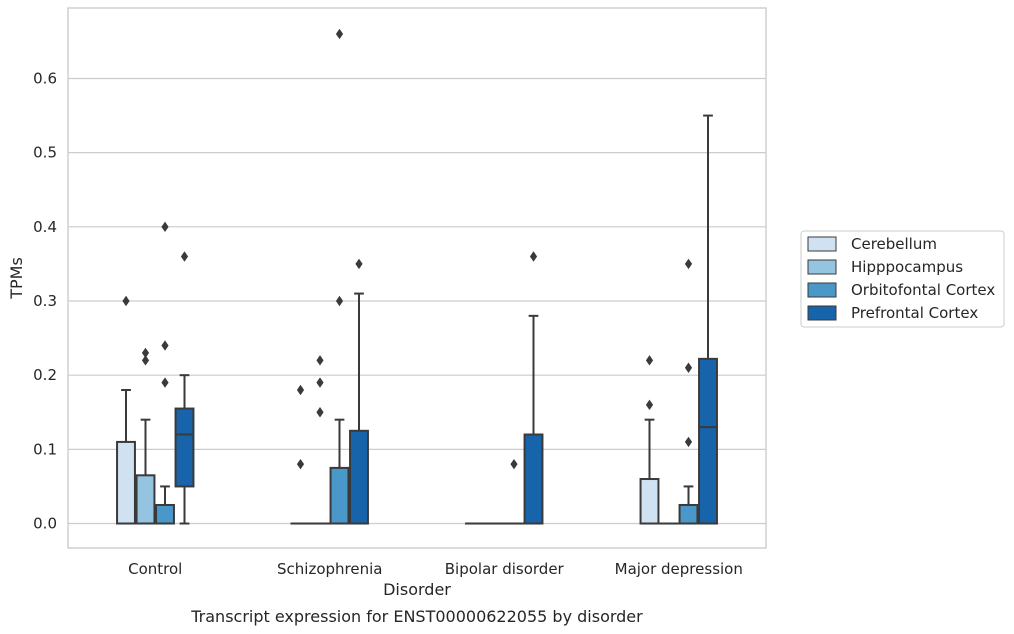  I want to click on x-tick-label: Bipolar disorder, so click(505, 569).